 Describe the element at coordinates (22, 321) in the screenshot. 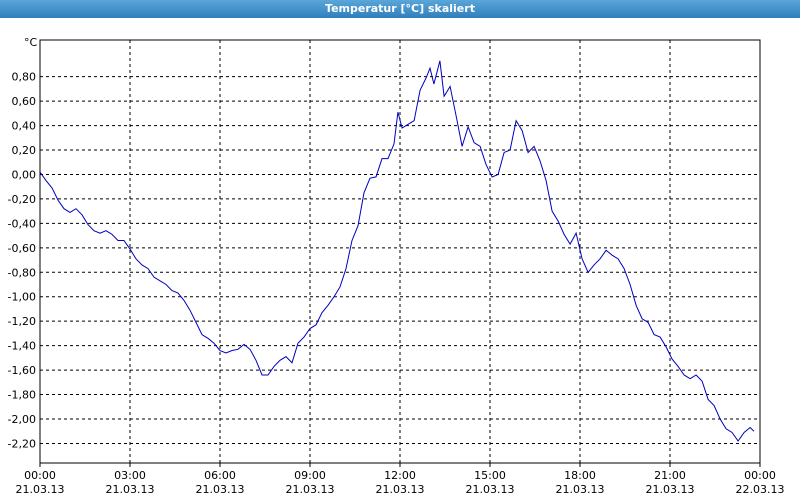

I see `y-tick-label: -1,20` at that location.